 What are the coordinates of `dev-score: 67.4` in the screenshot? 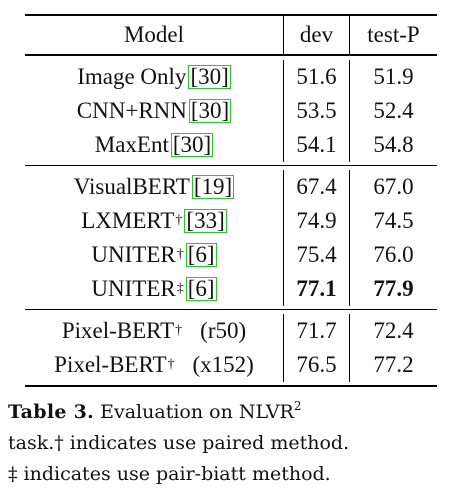 It's located at (317, 187).